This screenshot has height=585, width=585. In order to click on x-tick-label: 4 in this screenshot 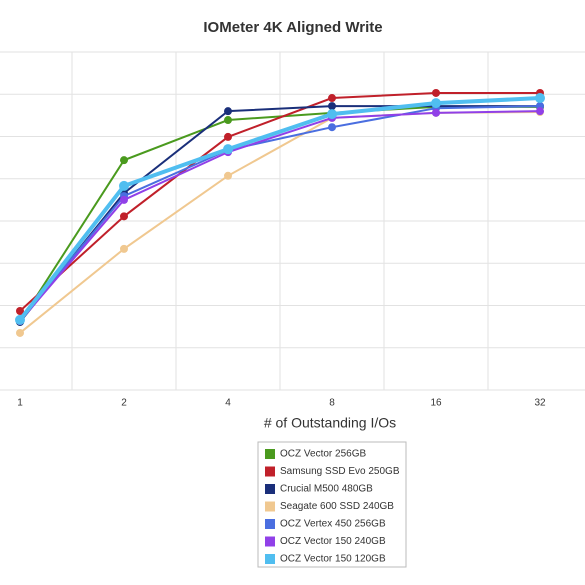, I will do `click(228, 403)`.